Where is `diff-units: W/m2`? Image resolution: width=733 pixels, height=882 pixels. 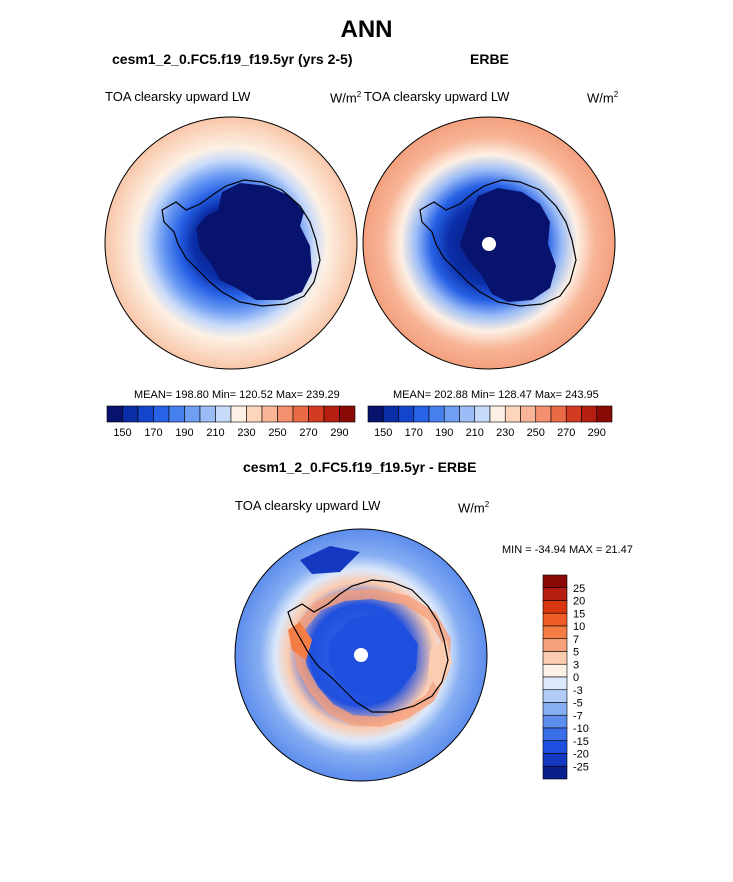 diff-units: W/m2 is located at coordinates (474, 508).